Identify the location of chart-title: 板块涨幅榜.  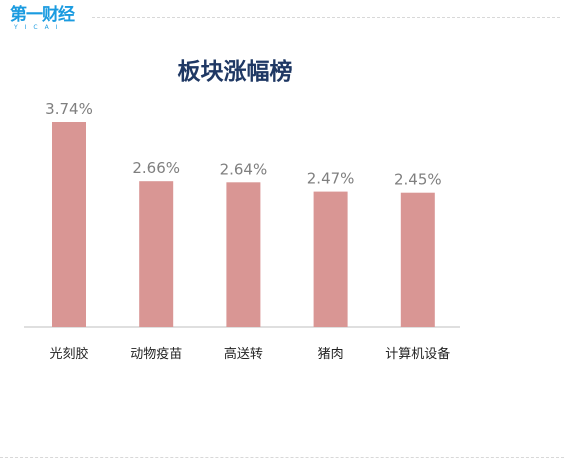
(235, 72).